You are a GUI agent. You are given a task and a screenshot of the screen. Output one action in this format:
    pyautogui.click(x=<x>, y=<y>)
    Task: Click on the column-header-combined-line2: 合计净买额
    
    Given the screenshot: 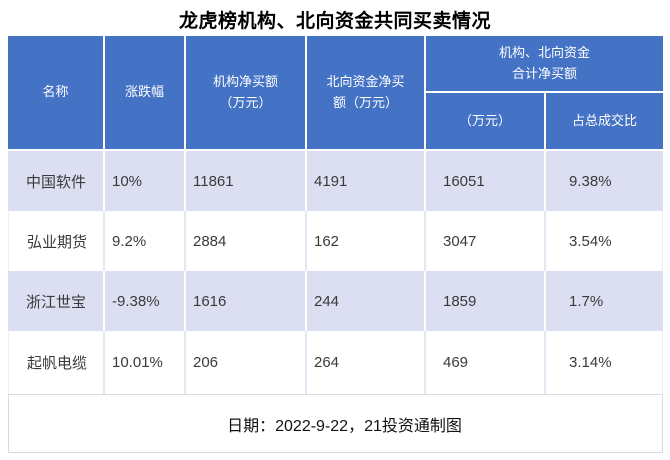 What is the action you would take?
    pyautogui.click(x=545, y=73)
    